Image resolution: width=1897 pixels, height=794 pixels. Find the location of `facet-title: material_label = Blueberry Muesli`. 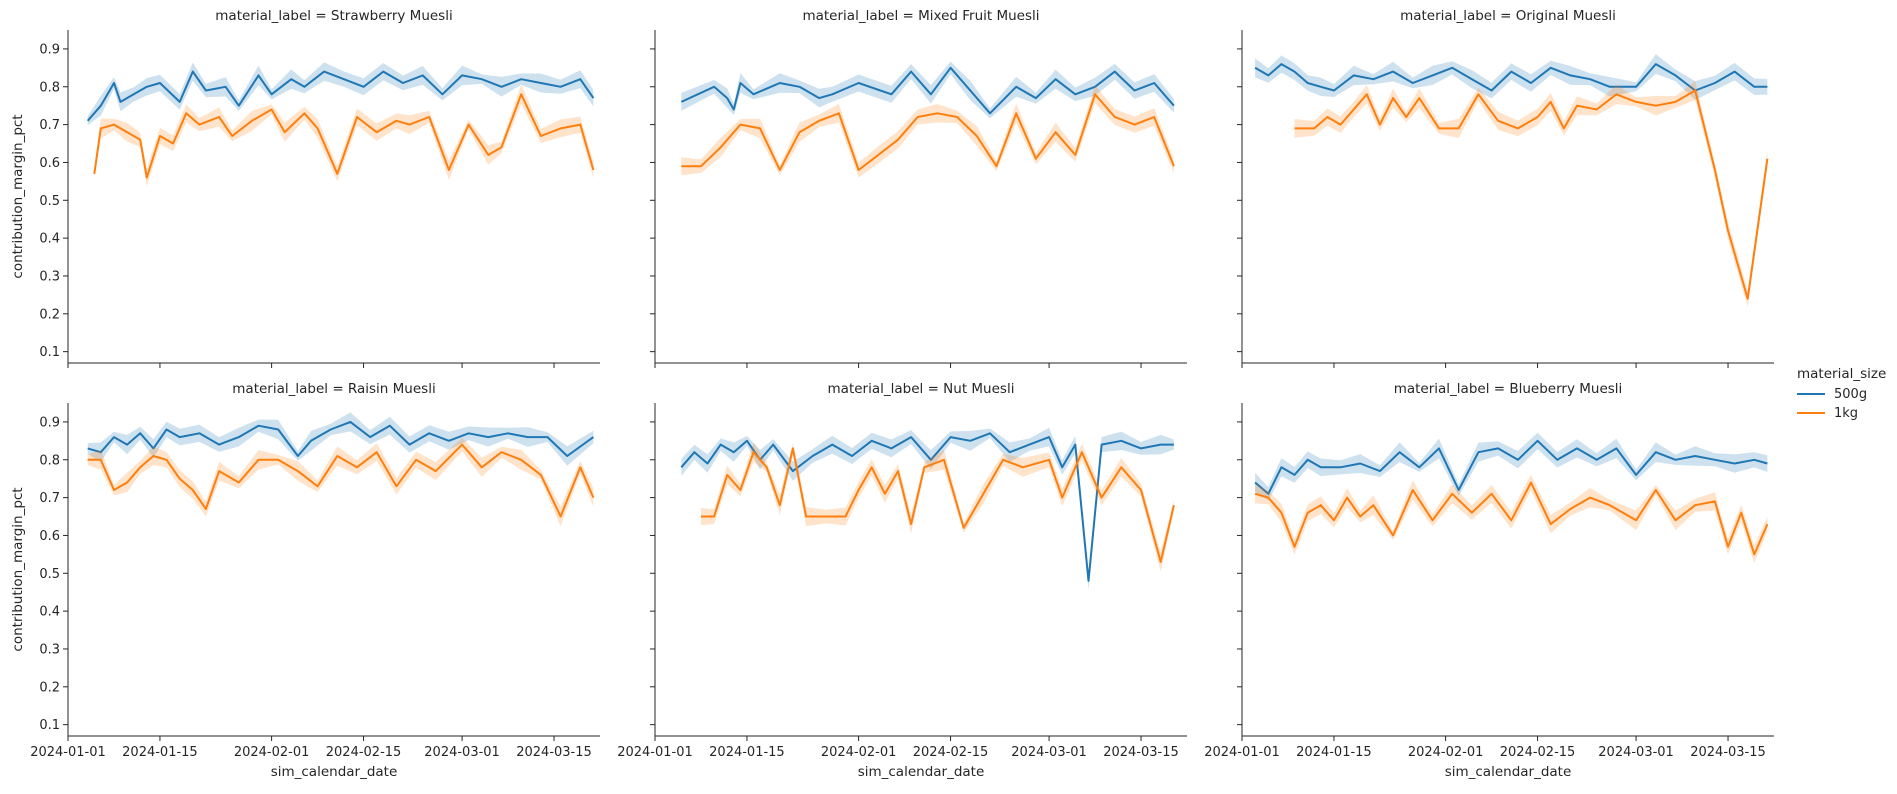

facet-title: material_label = Blueberry Muesli is located at coordinates (1508, 389).